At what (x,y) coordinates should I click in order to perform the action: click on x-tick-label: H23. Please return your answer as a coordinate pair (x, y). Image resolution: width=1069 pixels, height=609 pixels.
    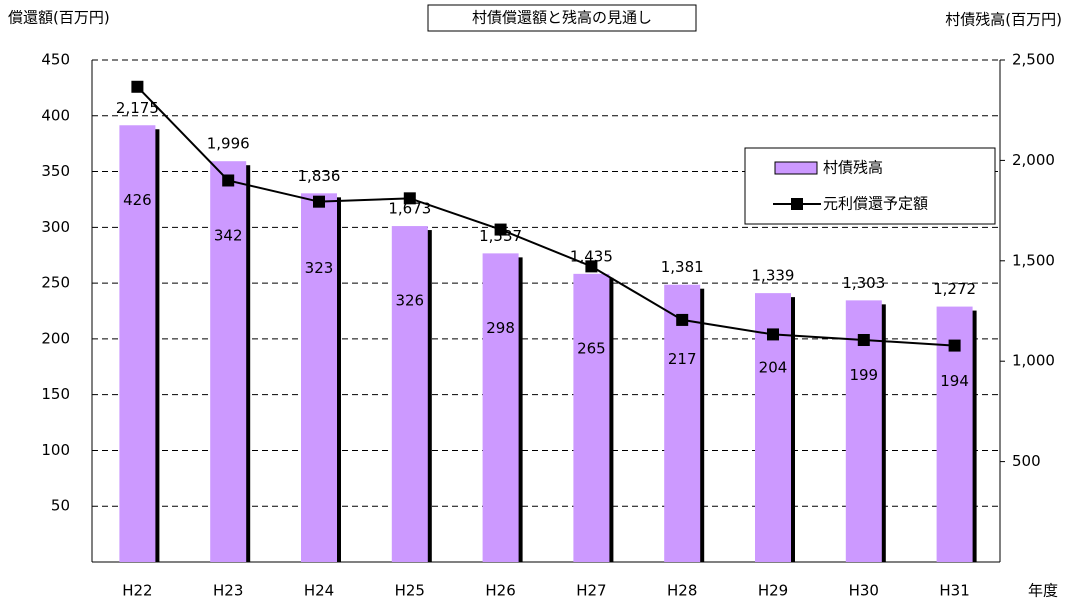
    Looking at the image, I should click on (228, 591).